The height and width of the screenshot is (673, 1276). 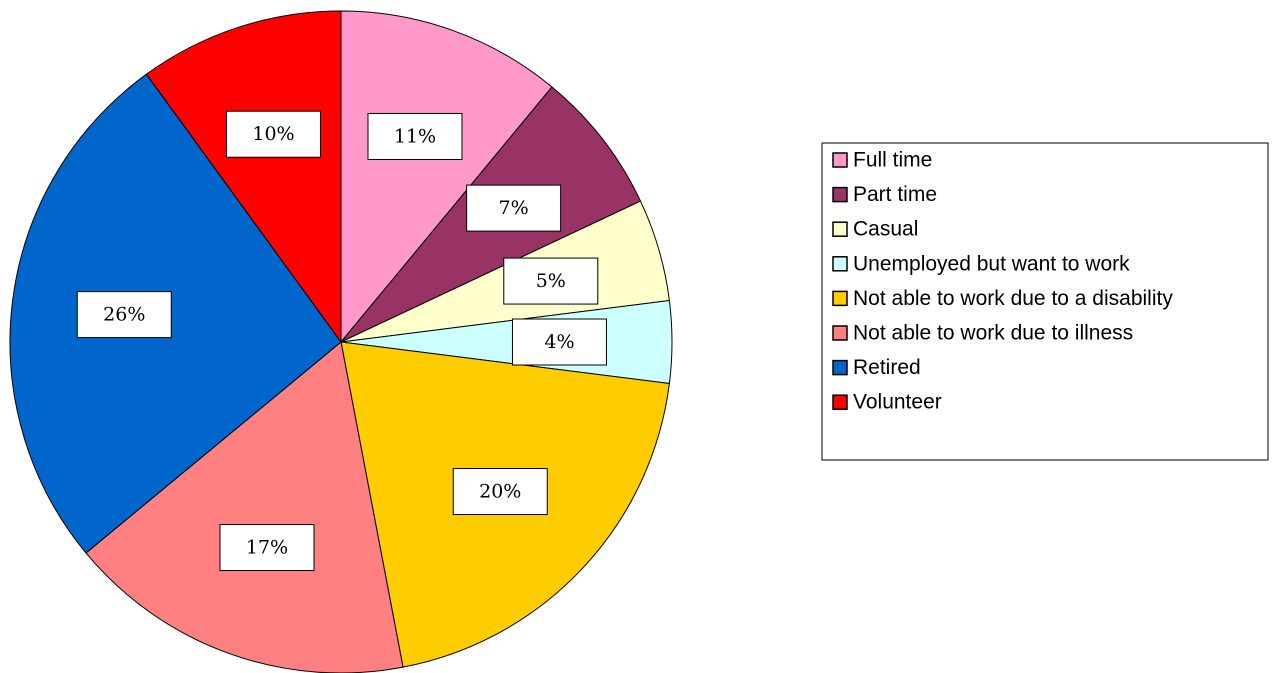 I want to click on legend-label: Not able to work due to illness, so click(x=993, y=333).